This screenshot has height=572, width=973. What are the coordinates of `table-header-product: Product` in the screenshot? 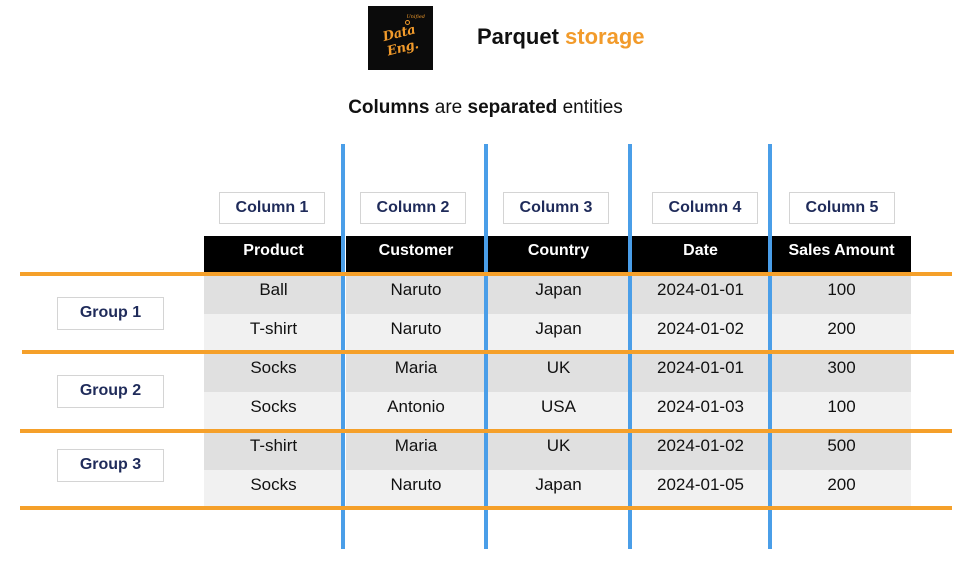 It's located at (273, 254).